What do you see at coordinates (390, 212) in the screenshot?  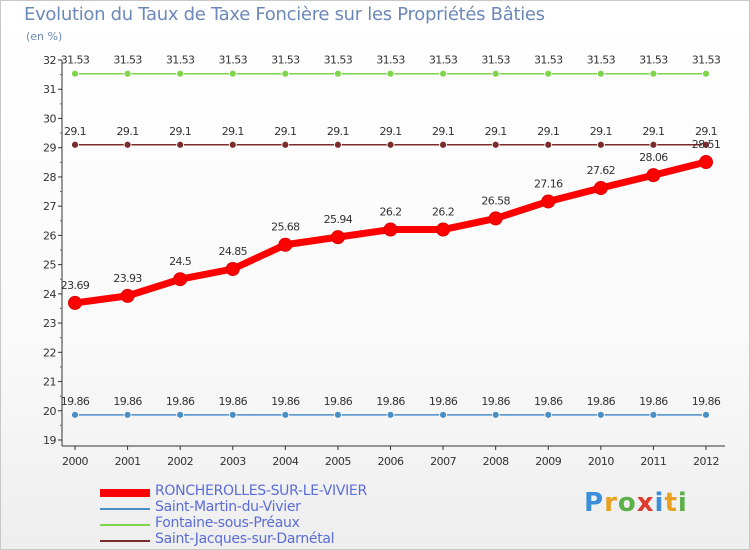 I see `data-label-roncherolles: 26.2` at bounding box center [390, 212].